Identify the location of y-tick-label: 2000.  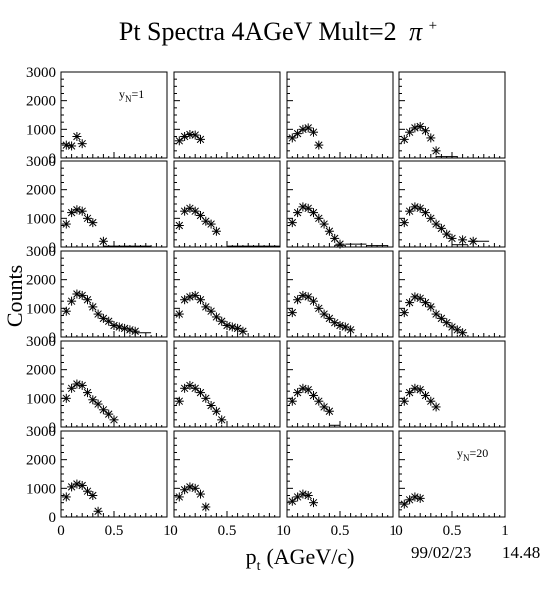
(41, 191).